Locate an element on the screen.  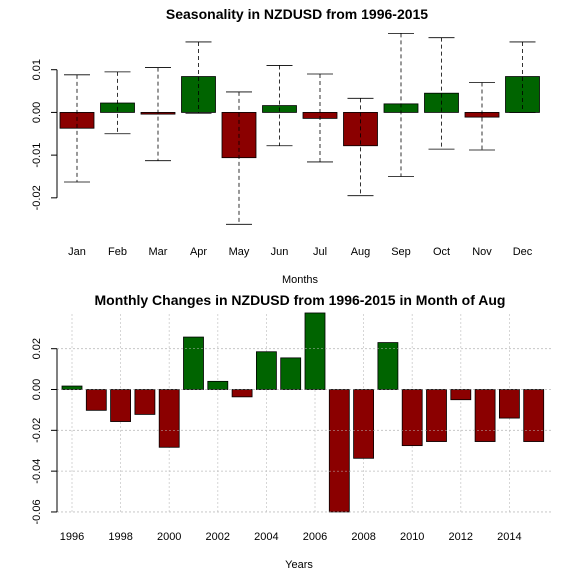
monthly-changes-bar-2015 is located at coordinates (534, 415).